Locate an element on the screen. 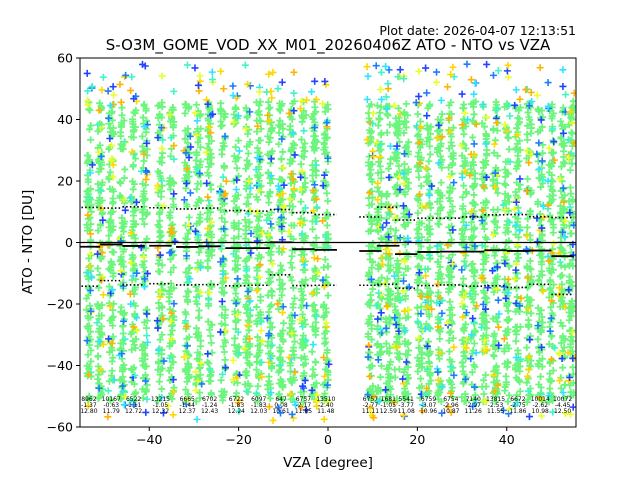 The image size is (640, 480). bin-std-label: 11.79 is located at coordinates (111, 411).